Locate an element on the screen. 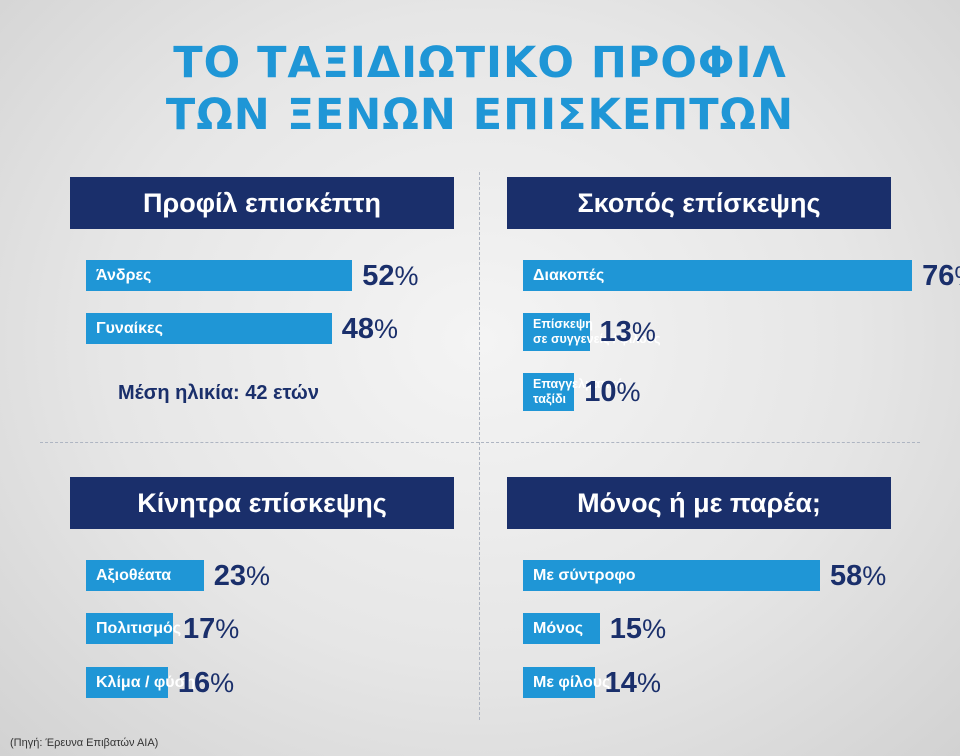  bar-label-line: σε συγγενείς / φίλους is located at coordinates (597, 339).